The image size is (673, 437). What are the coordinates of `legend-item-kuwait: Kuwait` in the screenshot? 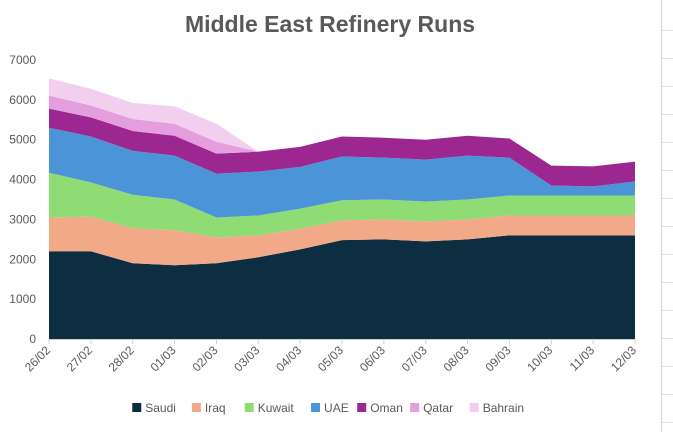 It's located at (269, 408).